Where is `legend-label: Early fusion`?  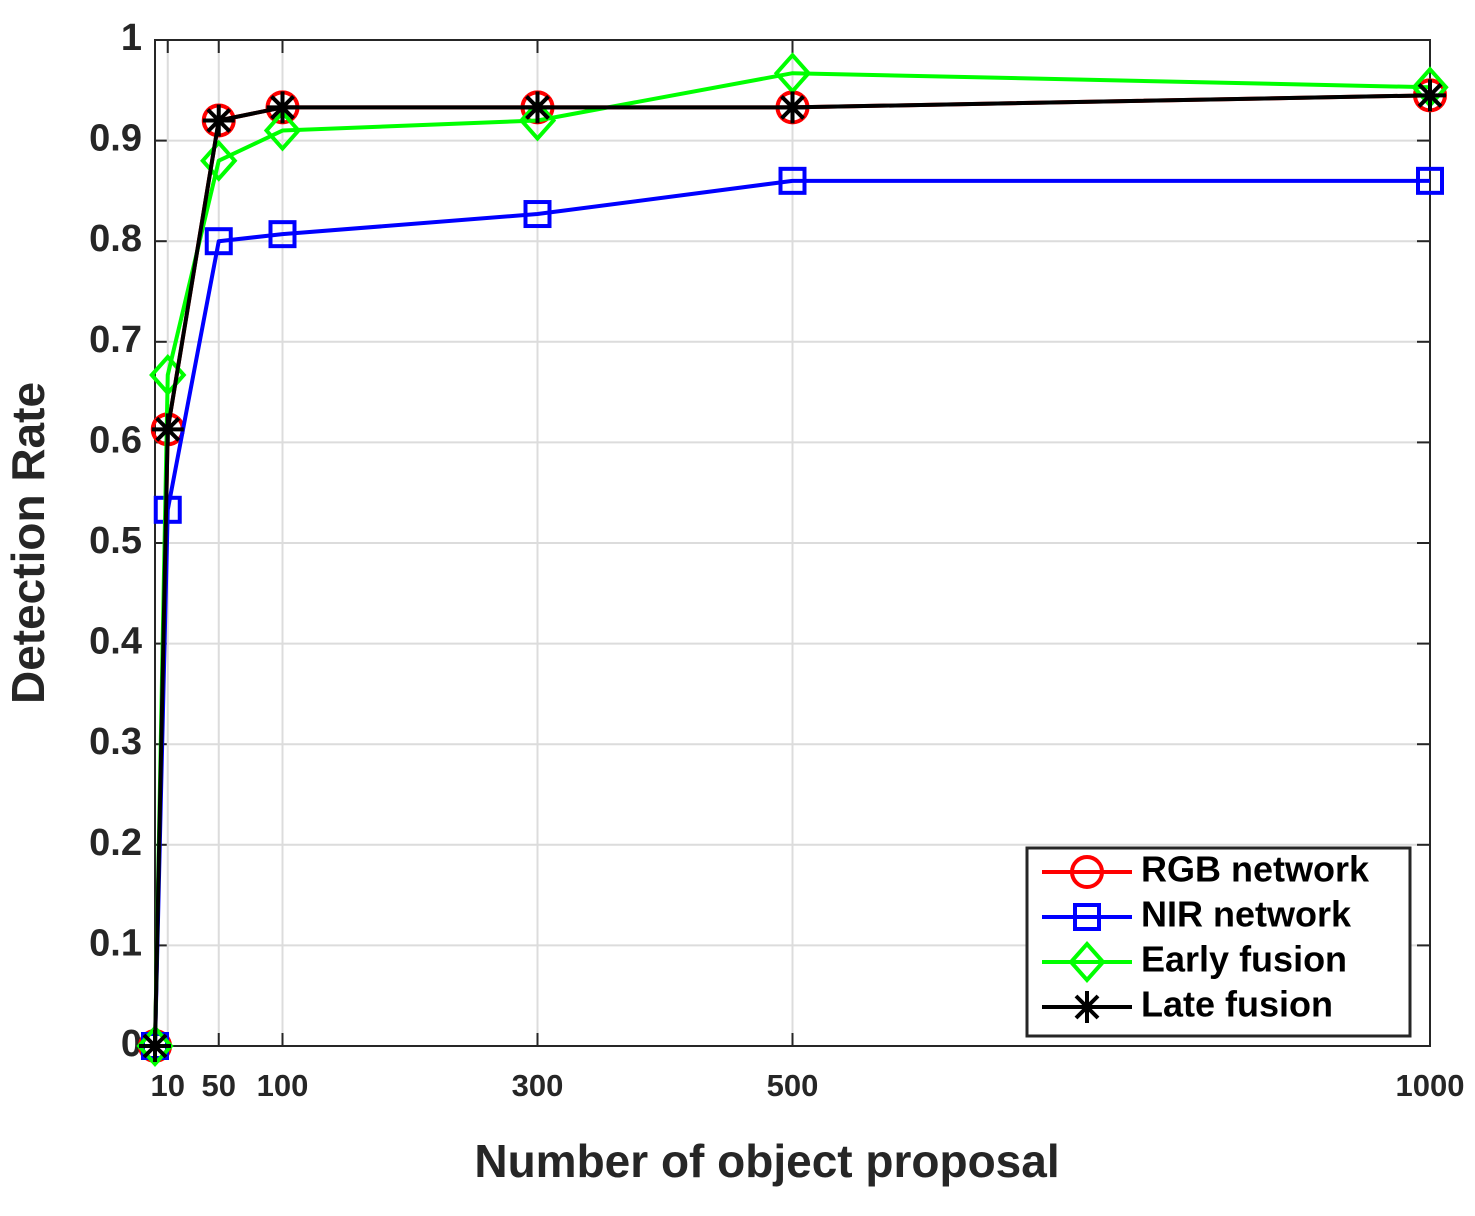
legend-label: Early fusion is located at coordinates (1244, 959).